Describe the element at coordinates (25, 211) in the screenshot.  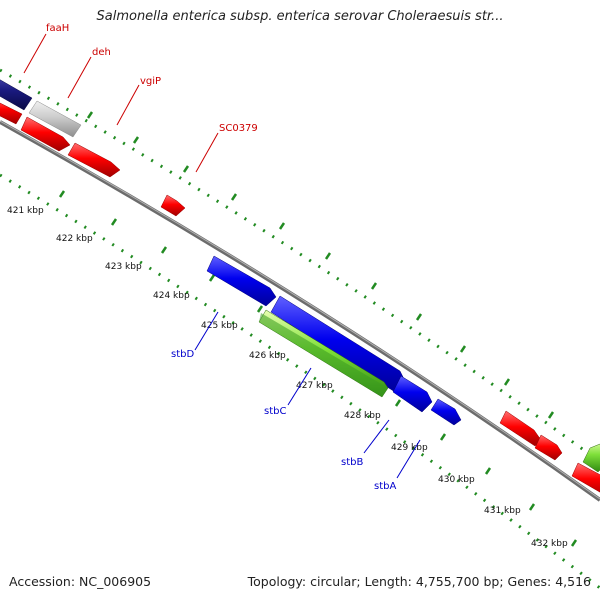
I see `kbp-label: 421 kbp` at that location.